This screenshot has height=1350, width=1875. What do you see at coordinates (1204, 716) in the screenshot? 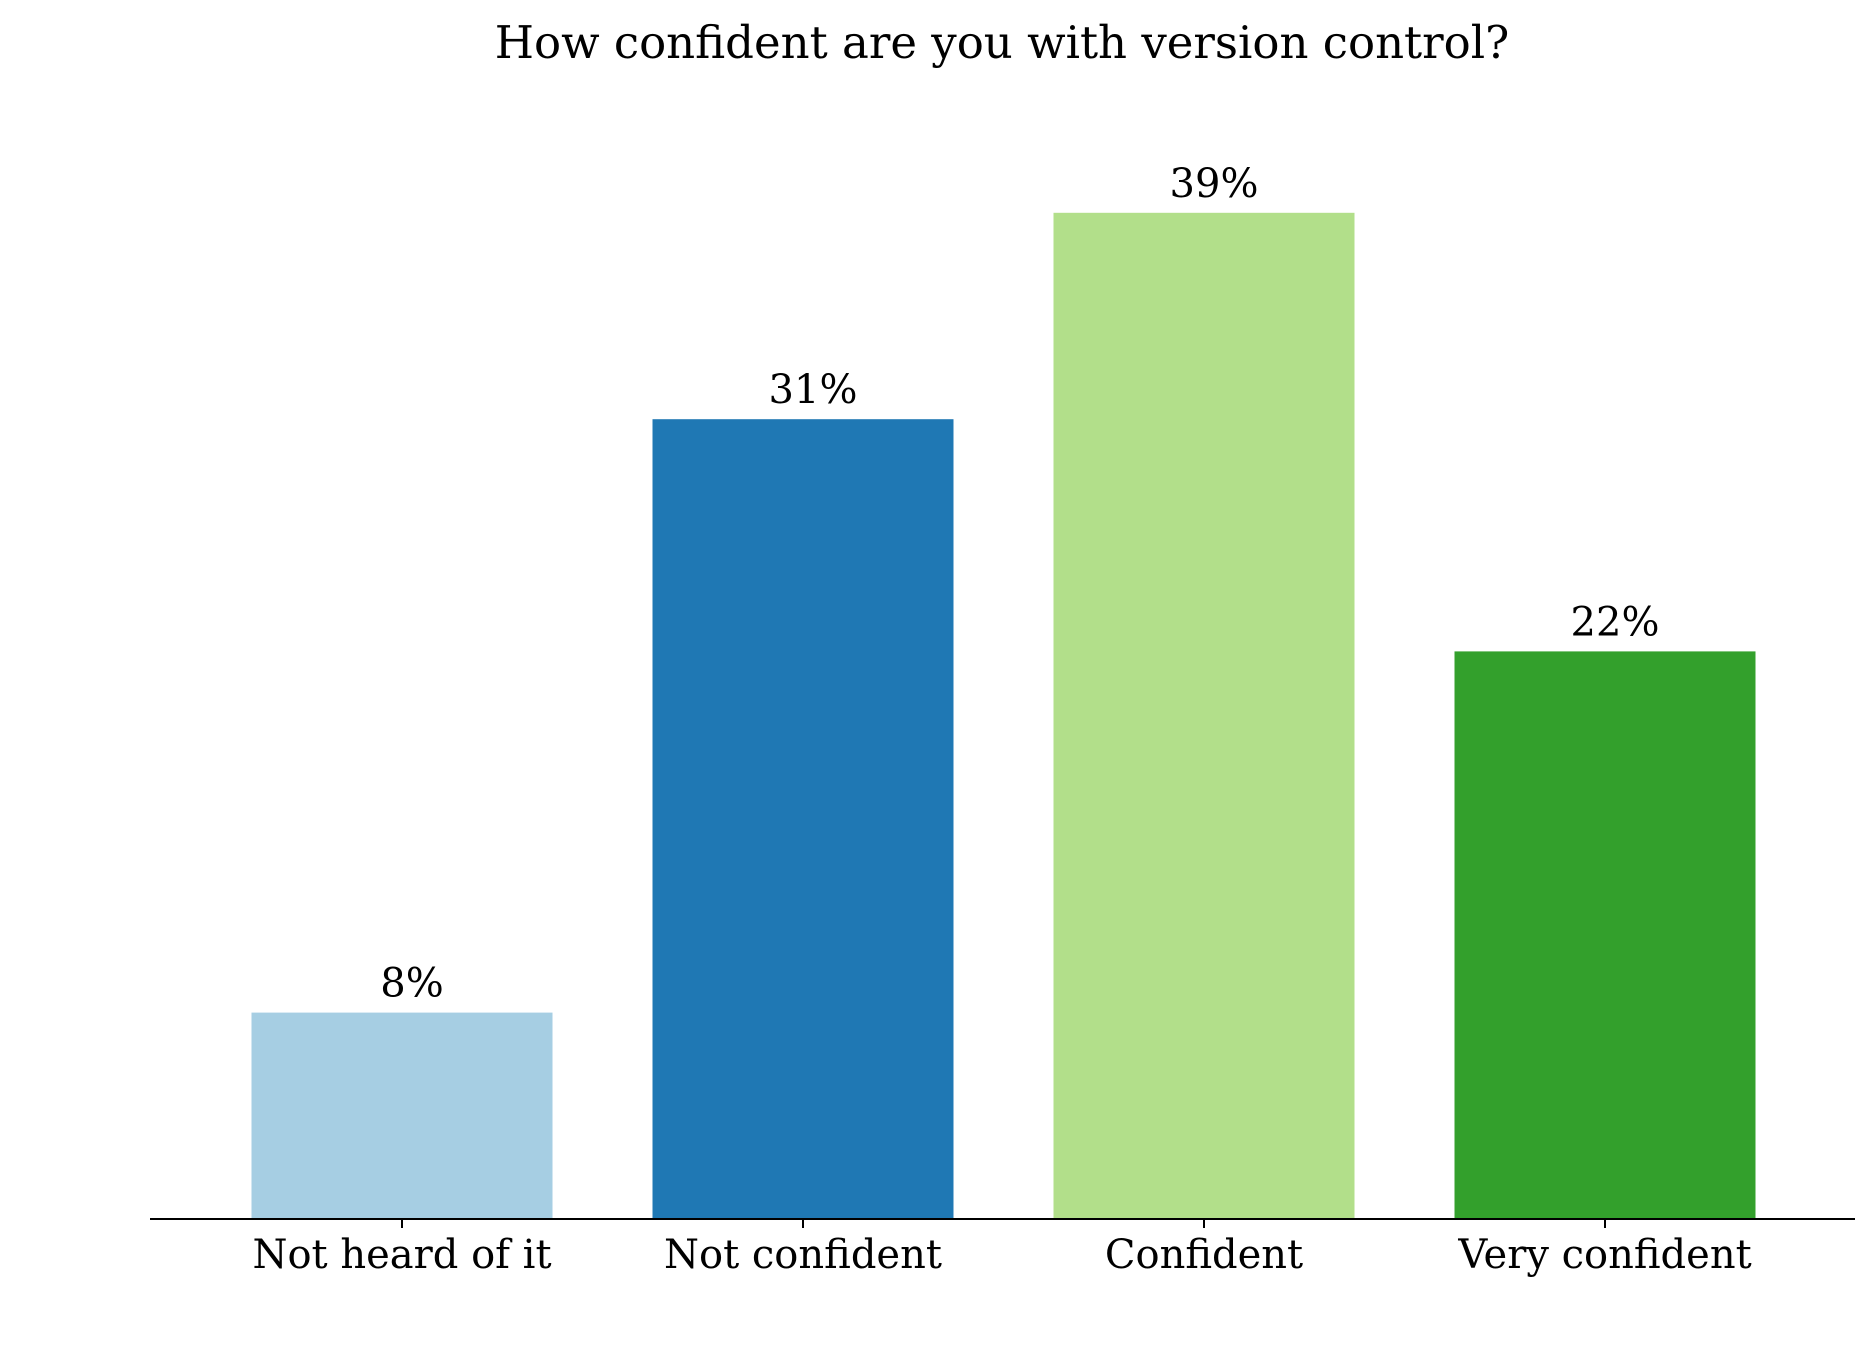
I see `bar-confident` at bounding box center [1204, 716].